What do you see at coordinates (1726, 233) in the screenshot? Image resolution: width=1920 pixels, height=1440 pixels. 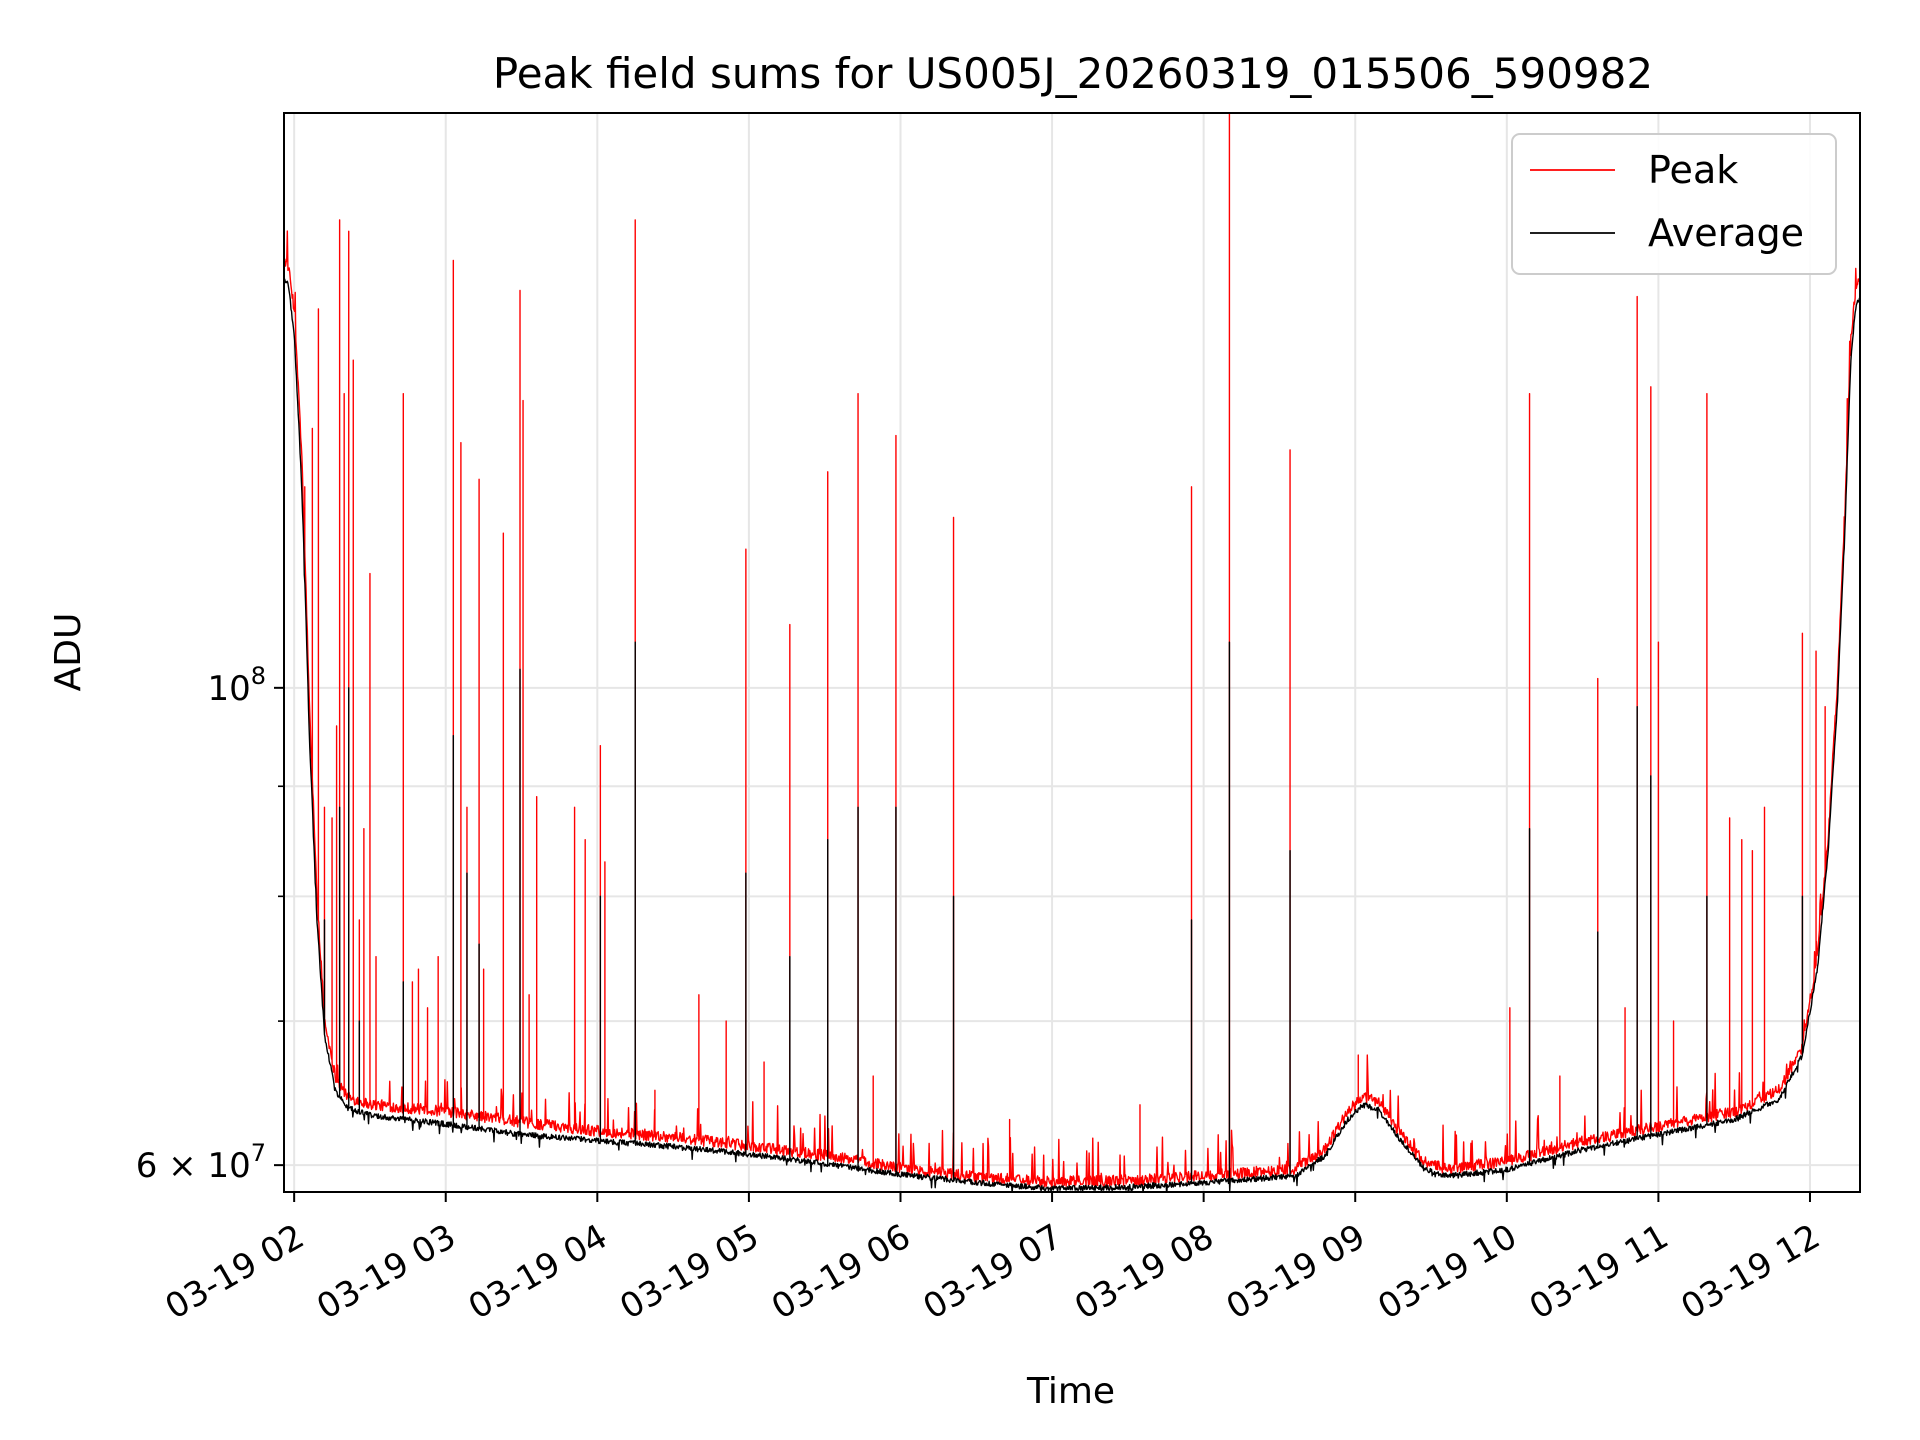 I see `legend-label-average: Average` at bounding box center [1726, 233].